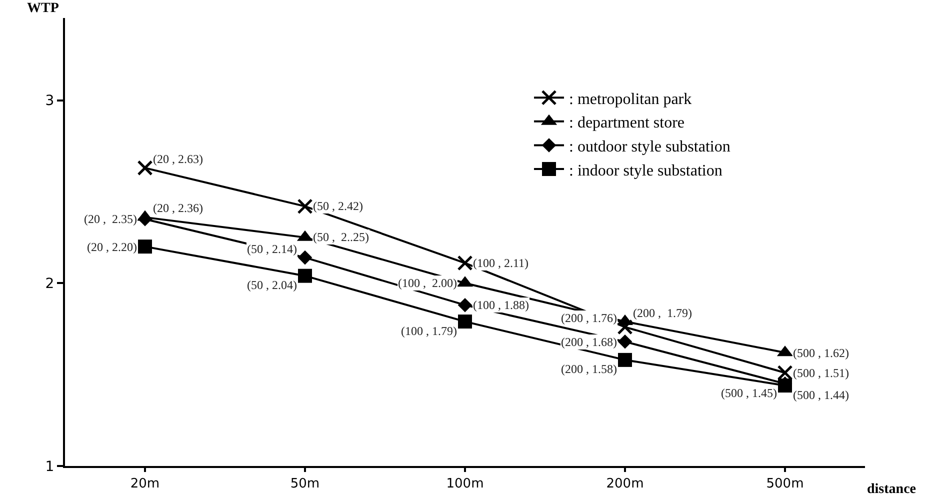 The image size is (936, 502). I want to click on data-label: (100 , 1.79), so click(429, 331).